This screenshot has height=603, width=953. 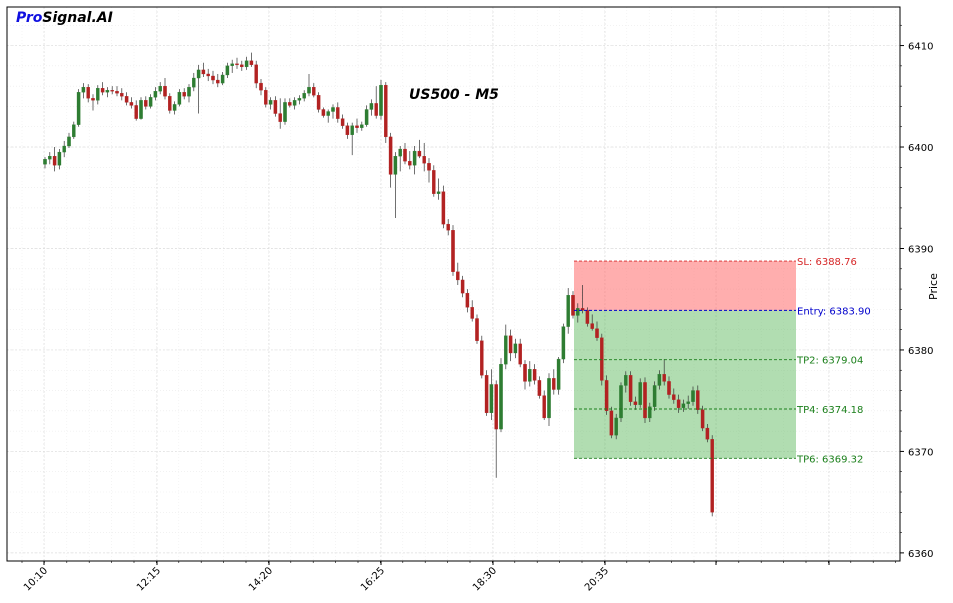 What do you see at coordinates (920, 351) in the screenshot?
I see `y-tick-label: 6380` at bounding box center [920, 351].